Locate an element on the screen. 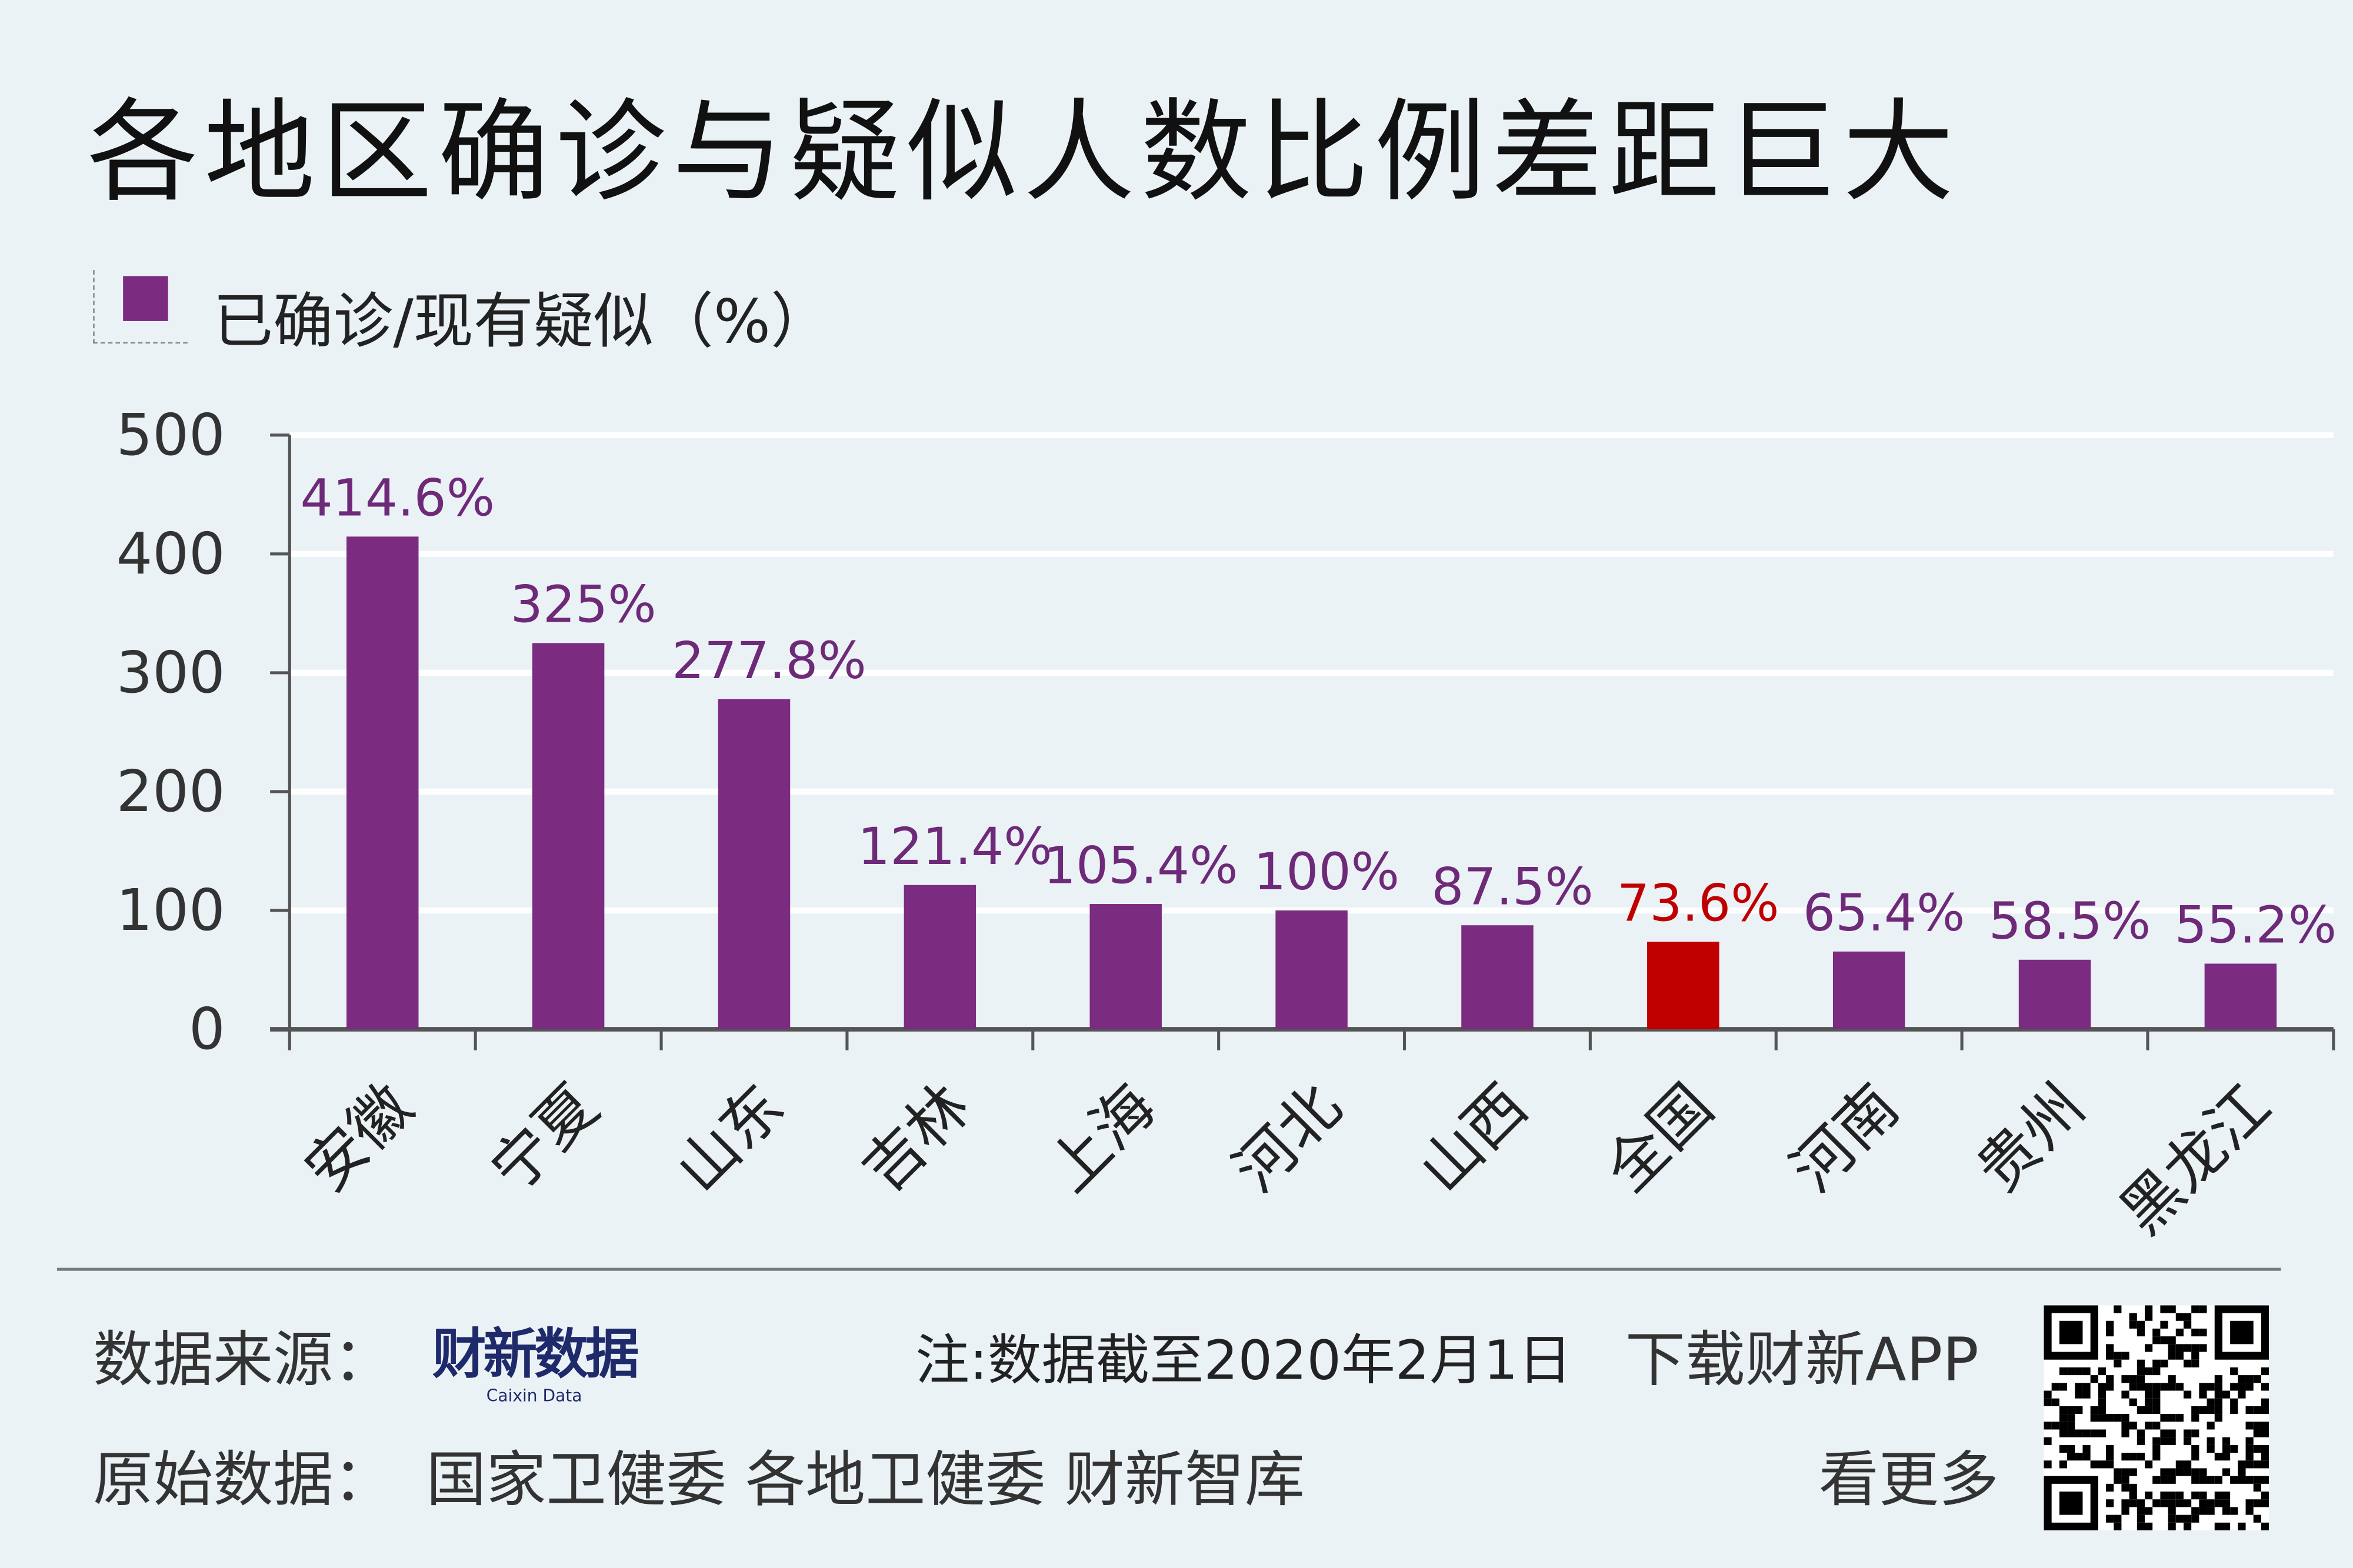 The image size is (2353, 1568). data-label: 55.2% is located at coordinates (2256, 925).